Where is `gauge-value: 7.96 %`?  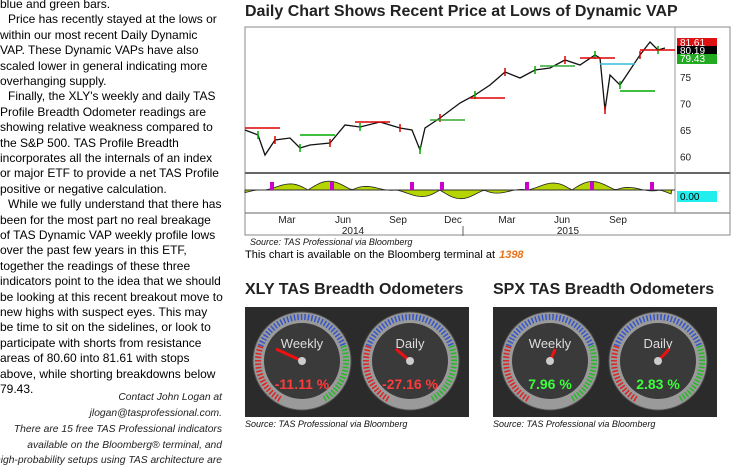
gauge-value: 7.96 % is located at coordinates (550, 384).